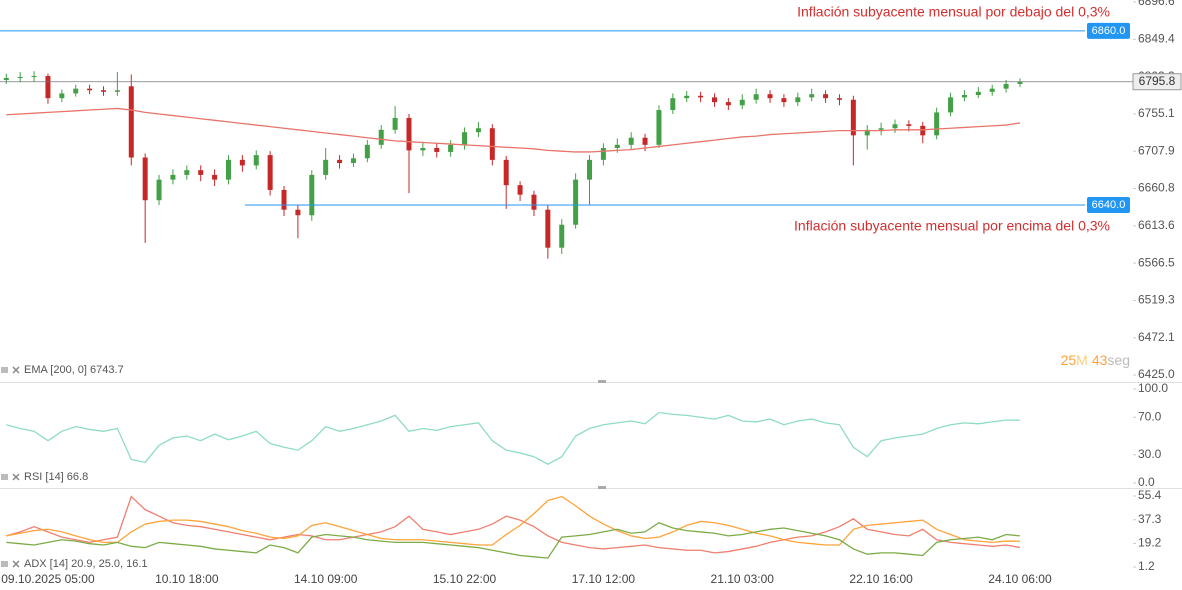 This screenshot has width=1182, height=590. Describe the element at coordinates (1156, 113) in the screenshot. I see `y-tick-label: 6755.1` at that location.